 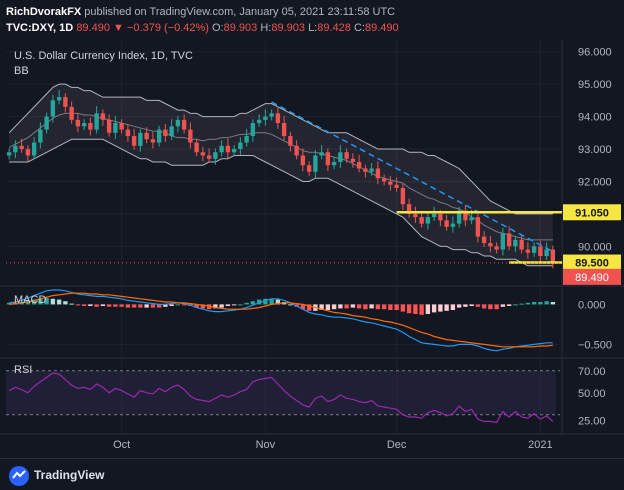 I want to click on macd-line, so click(x=281, y=320).